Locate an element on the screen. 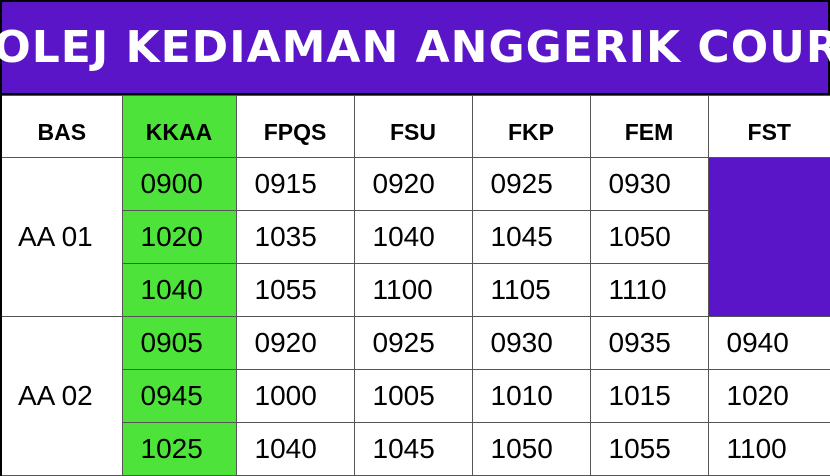 Image resolution: width=830 pixels, height=476 pixels. column-header-fem: FEM is located at coordinates (649, 126).